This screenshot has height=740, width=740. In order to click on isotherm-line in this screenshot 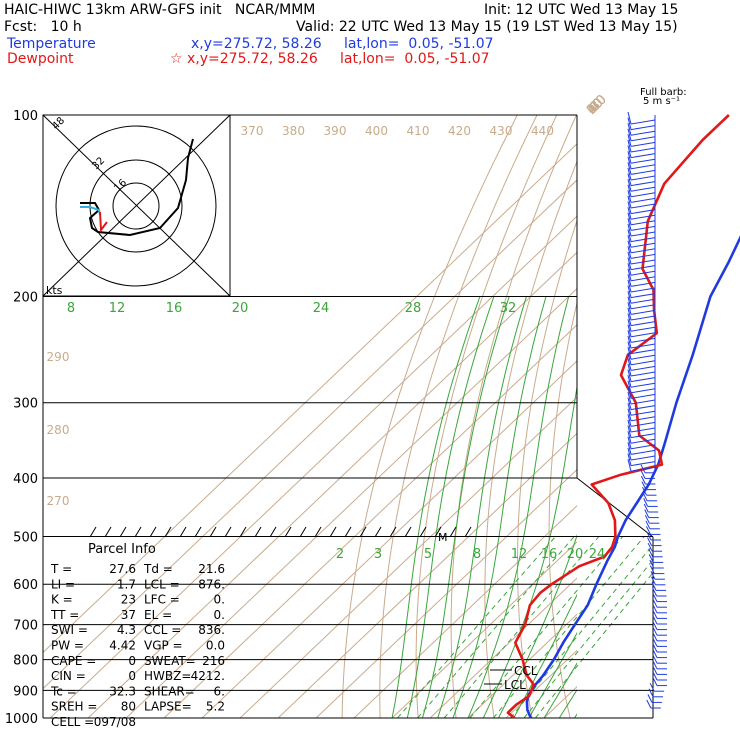, I will do `click(446, 593)`.